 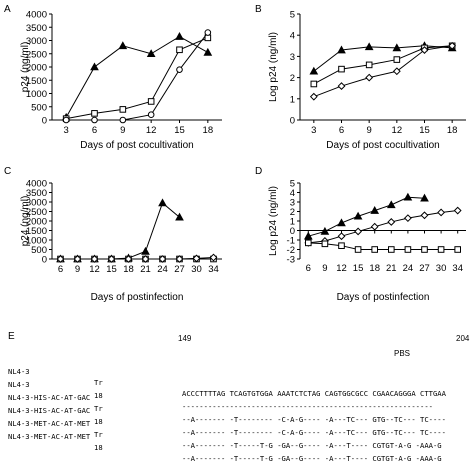 What do you see at coordinates (292, 184) in the screenshot?
I see `y-tick-label: 5` at bounding box center [292, 184].